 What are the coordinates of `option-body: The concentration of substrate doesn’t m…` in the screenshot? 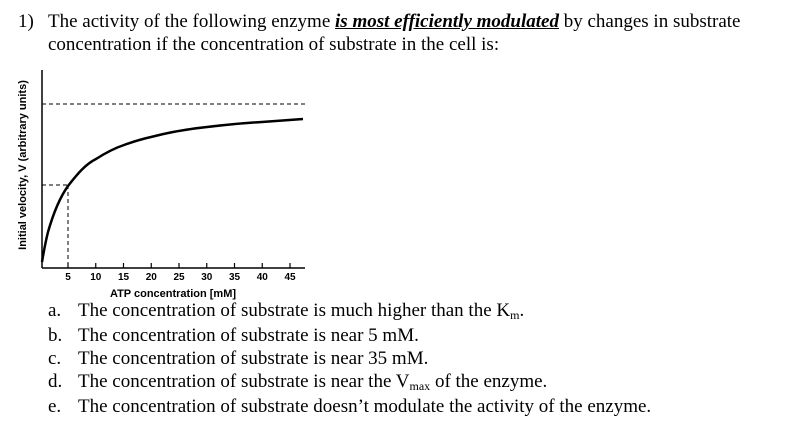 It's located at (365, 406).